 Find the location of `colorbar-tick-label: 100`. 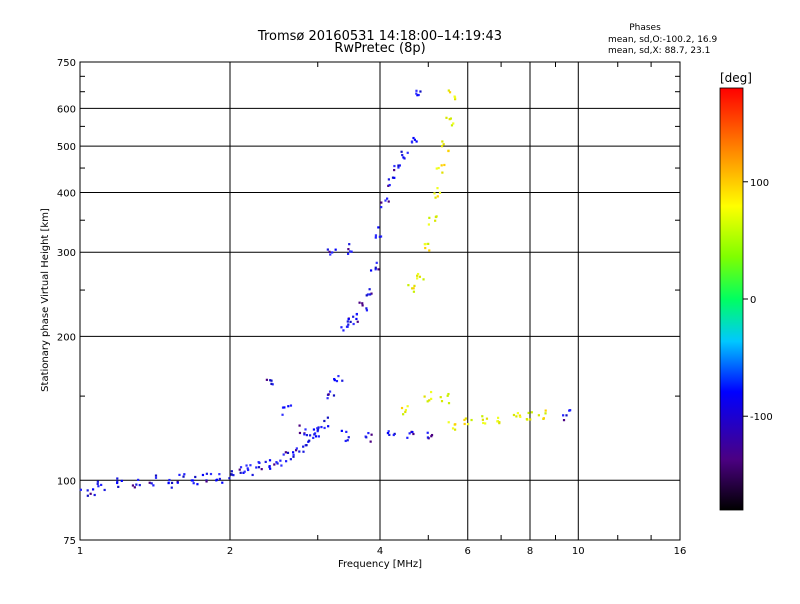

colorbar-tick-label: 100 is located at coordinates (759, 183).